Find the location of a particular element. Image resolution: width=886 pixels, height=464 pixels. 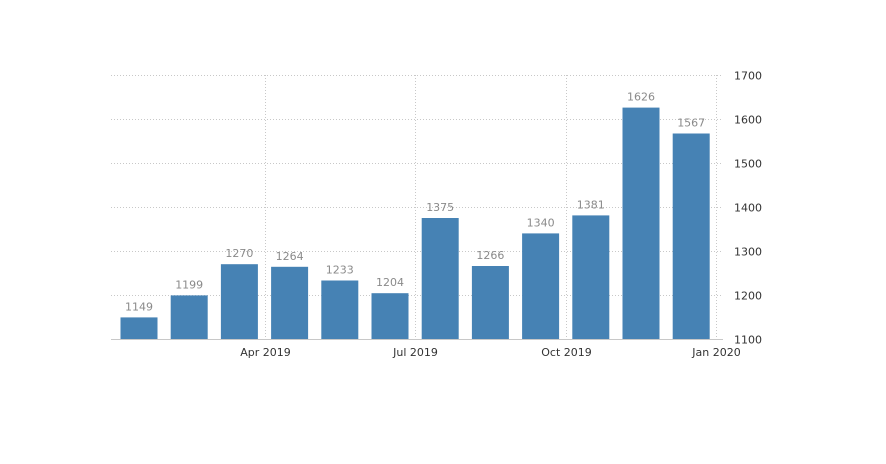

bar-value-label: 1204 is located at coordinates (390, 282).